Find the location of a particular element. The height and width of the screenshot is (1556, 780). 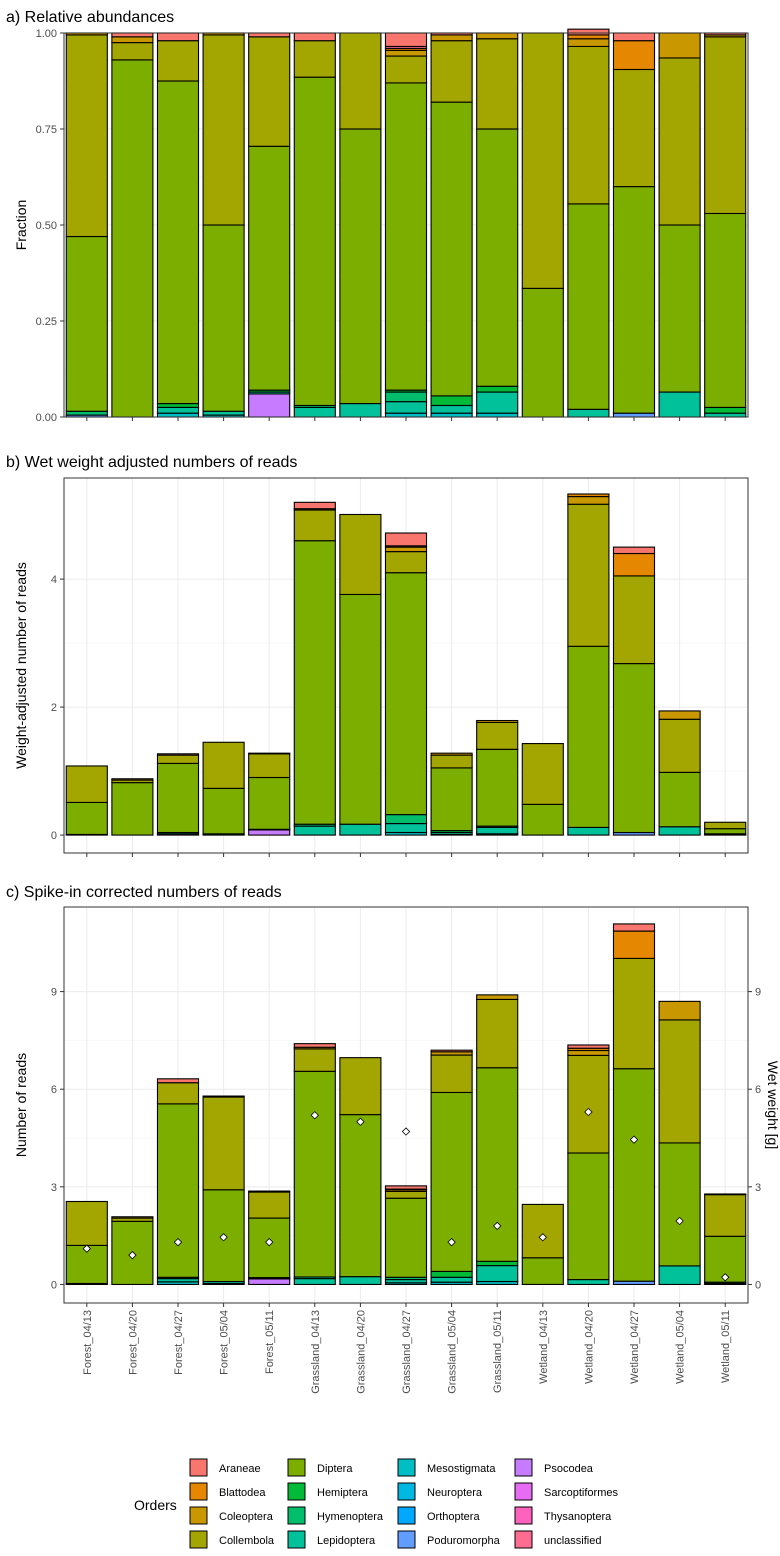

legend-label: Blattodea is located at coordinates (242, 1493).